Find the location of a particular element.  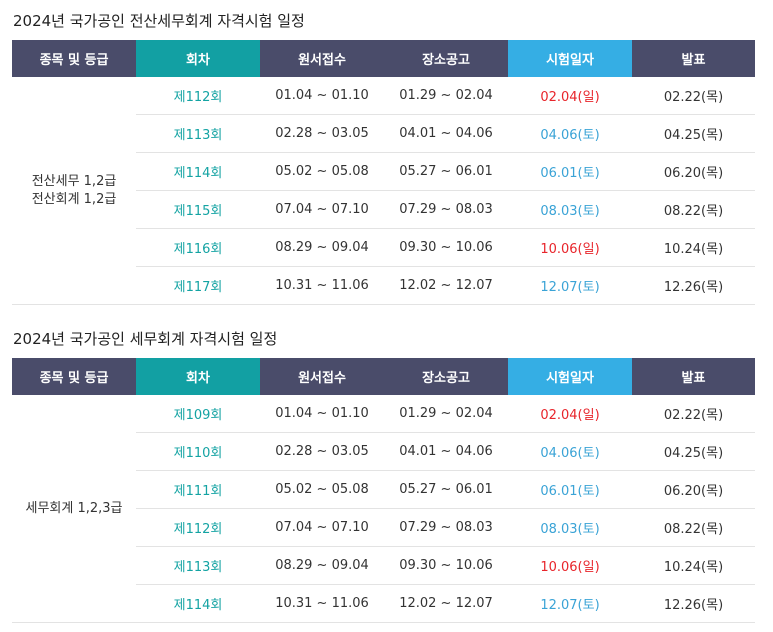

round-cell: 제115회 is located at coordinates (198, 209).